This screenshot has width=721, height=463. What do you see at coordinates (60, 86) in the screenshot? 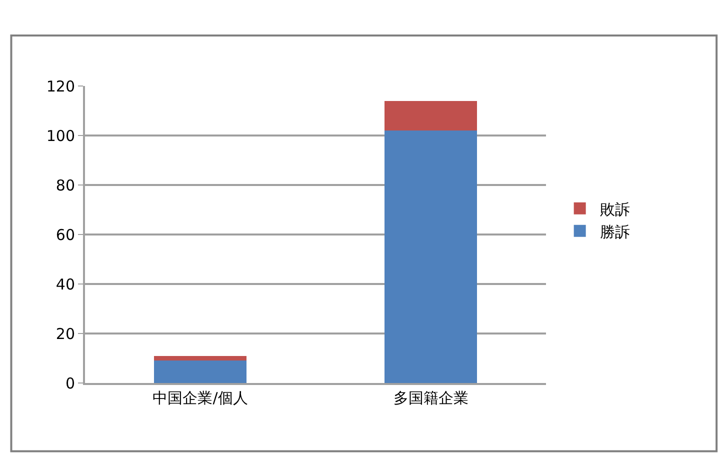
I see `y-tick-label: 120` at bounding box center [60, 86].